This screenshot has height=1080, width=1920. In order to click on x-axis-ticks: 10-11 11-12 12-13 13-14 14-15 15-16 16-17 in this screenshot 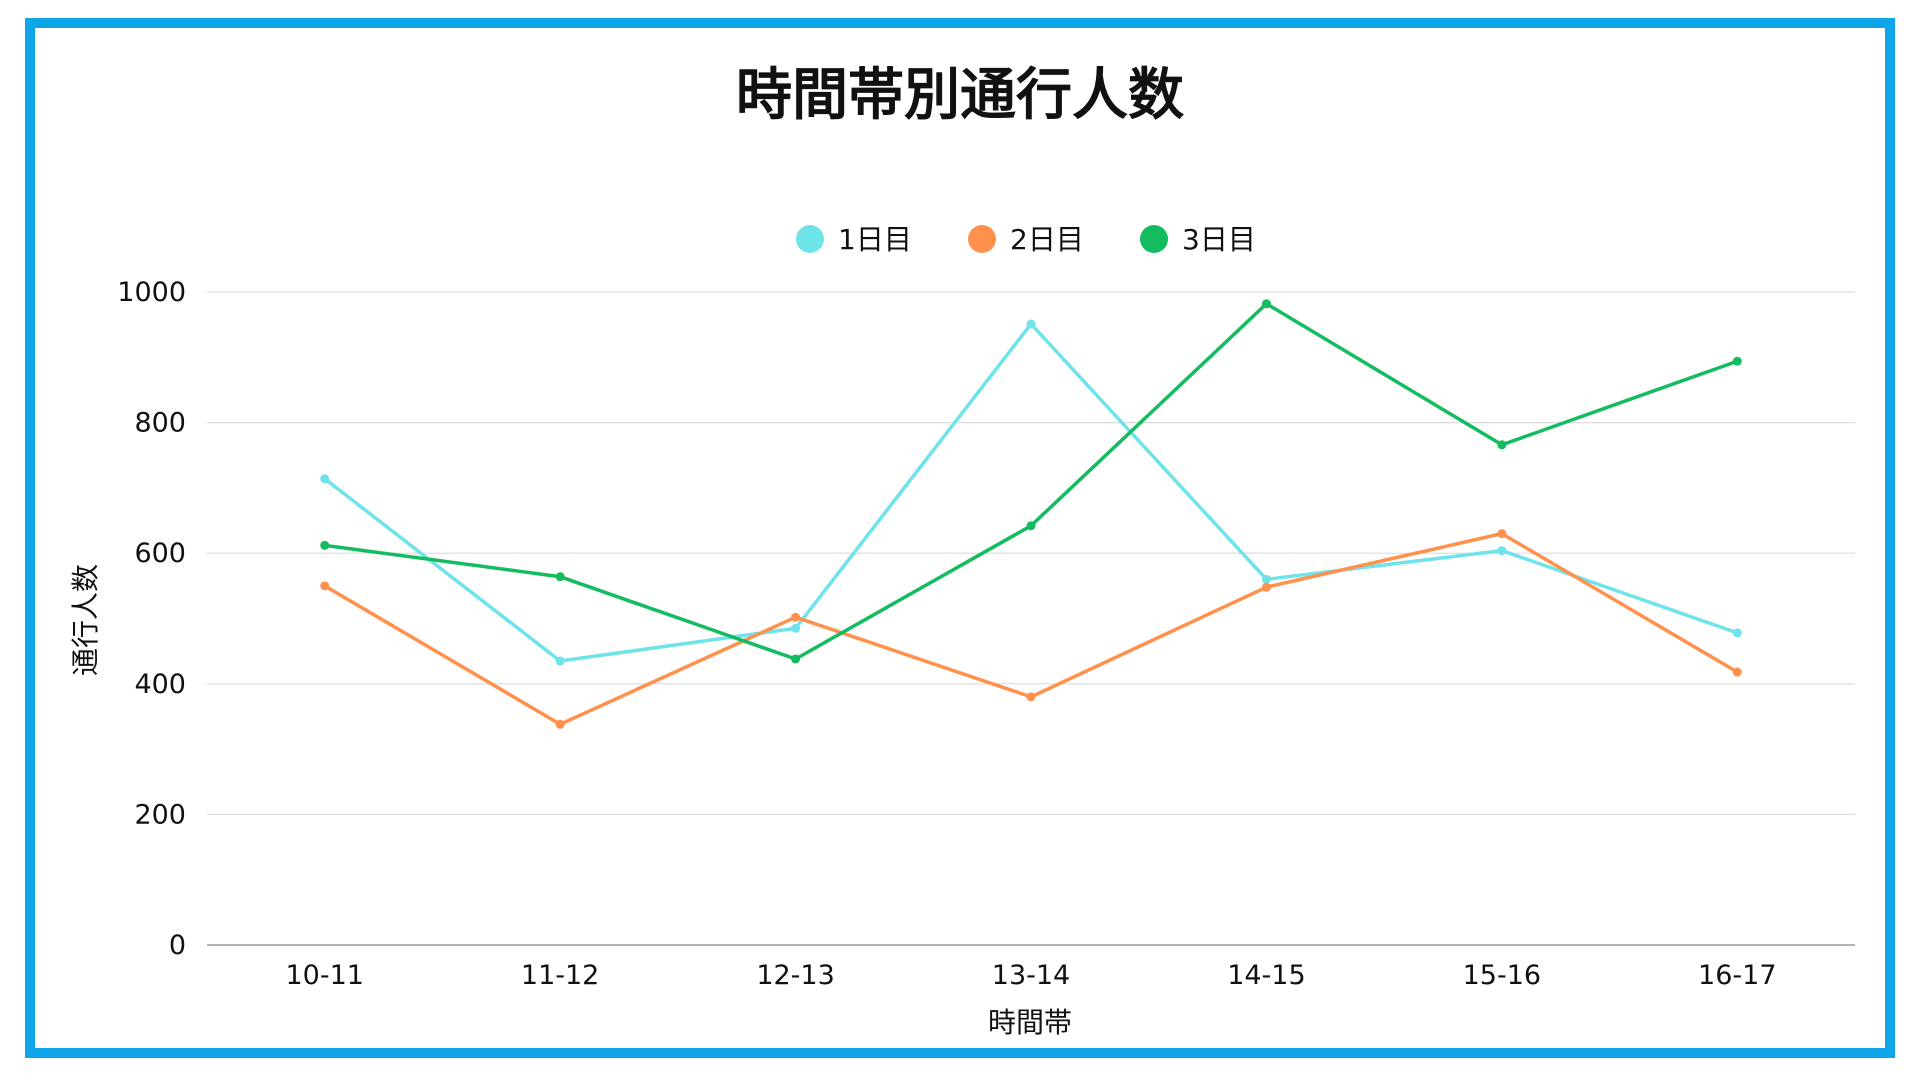, I will do `click(1030, 975)`.